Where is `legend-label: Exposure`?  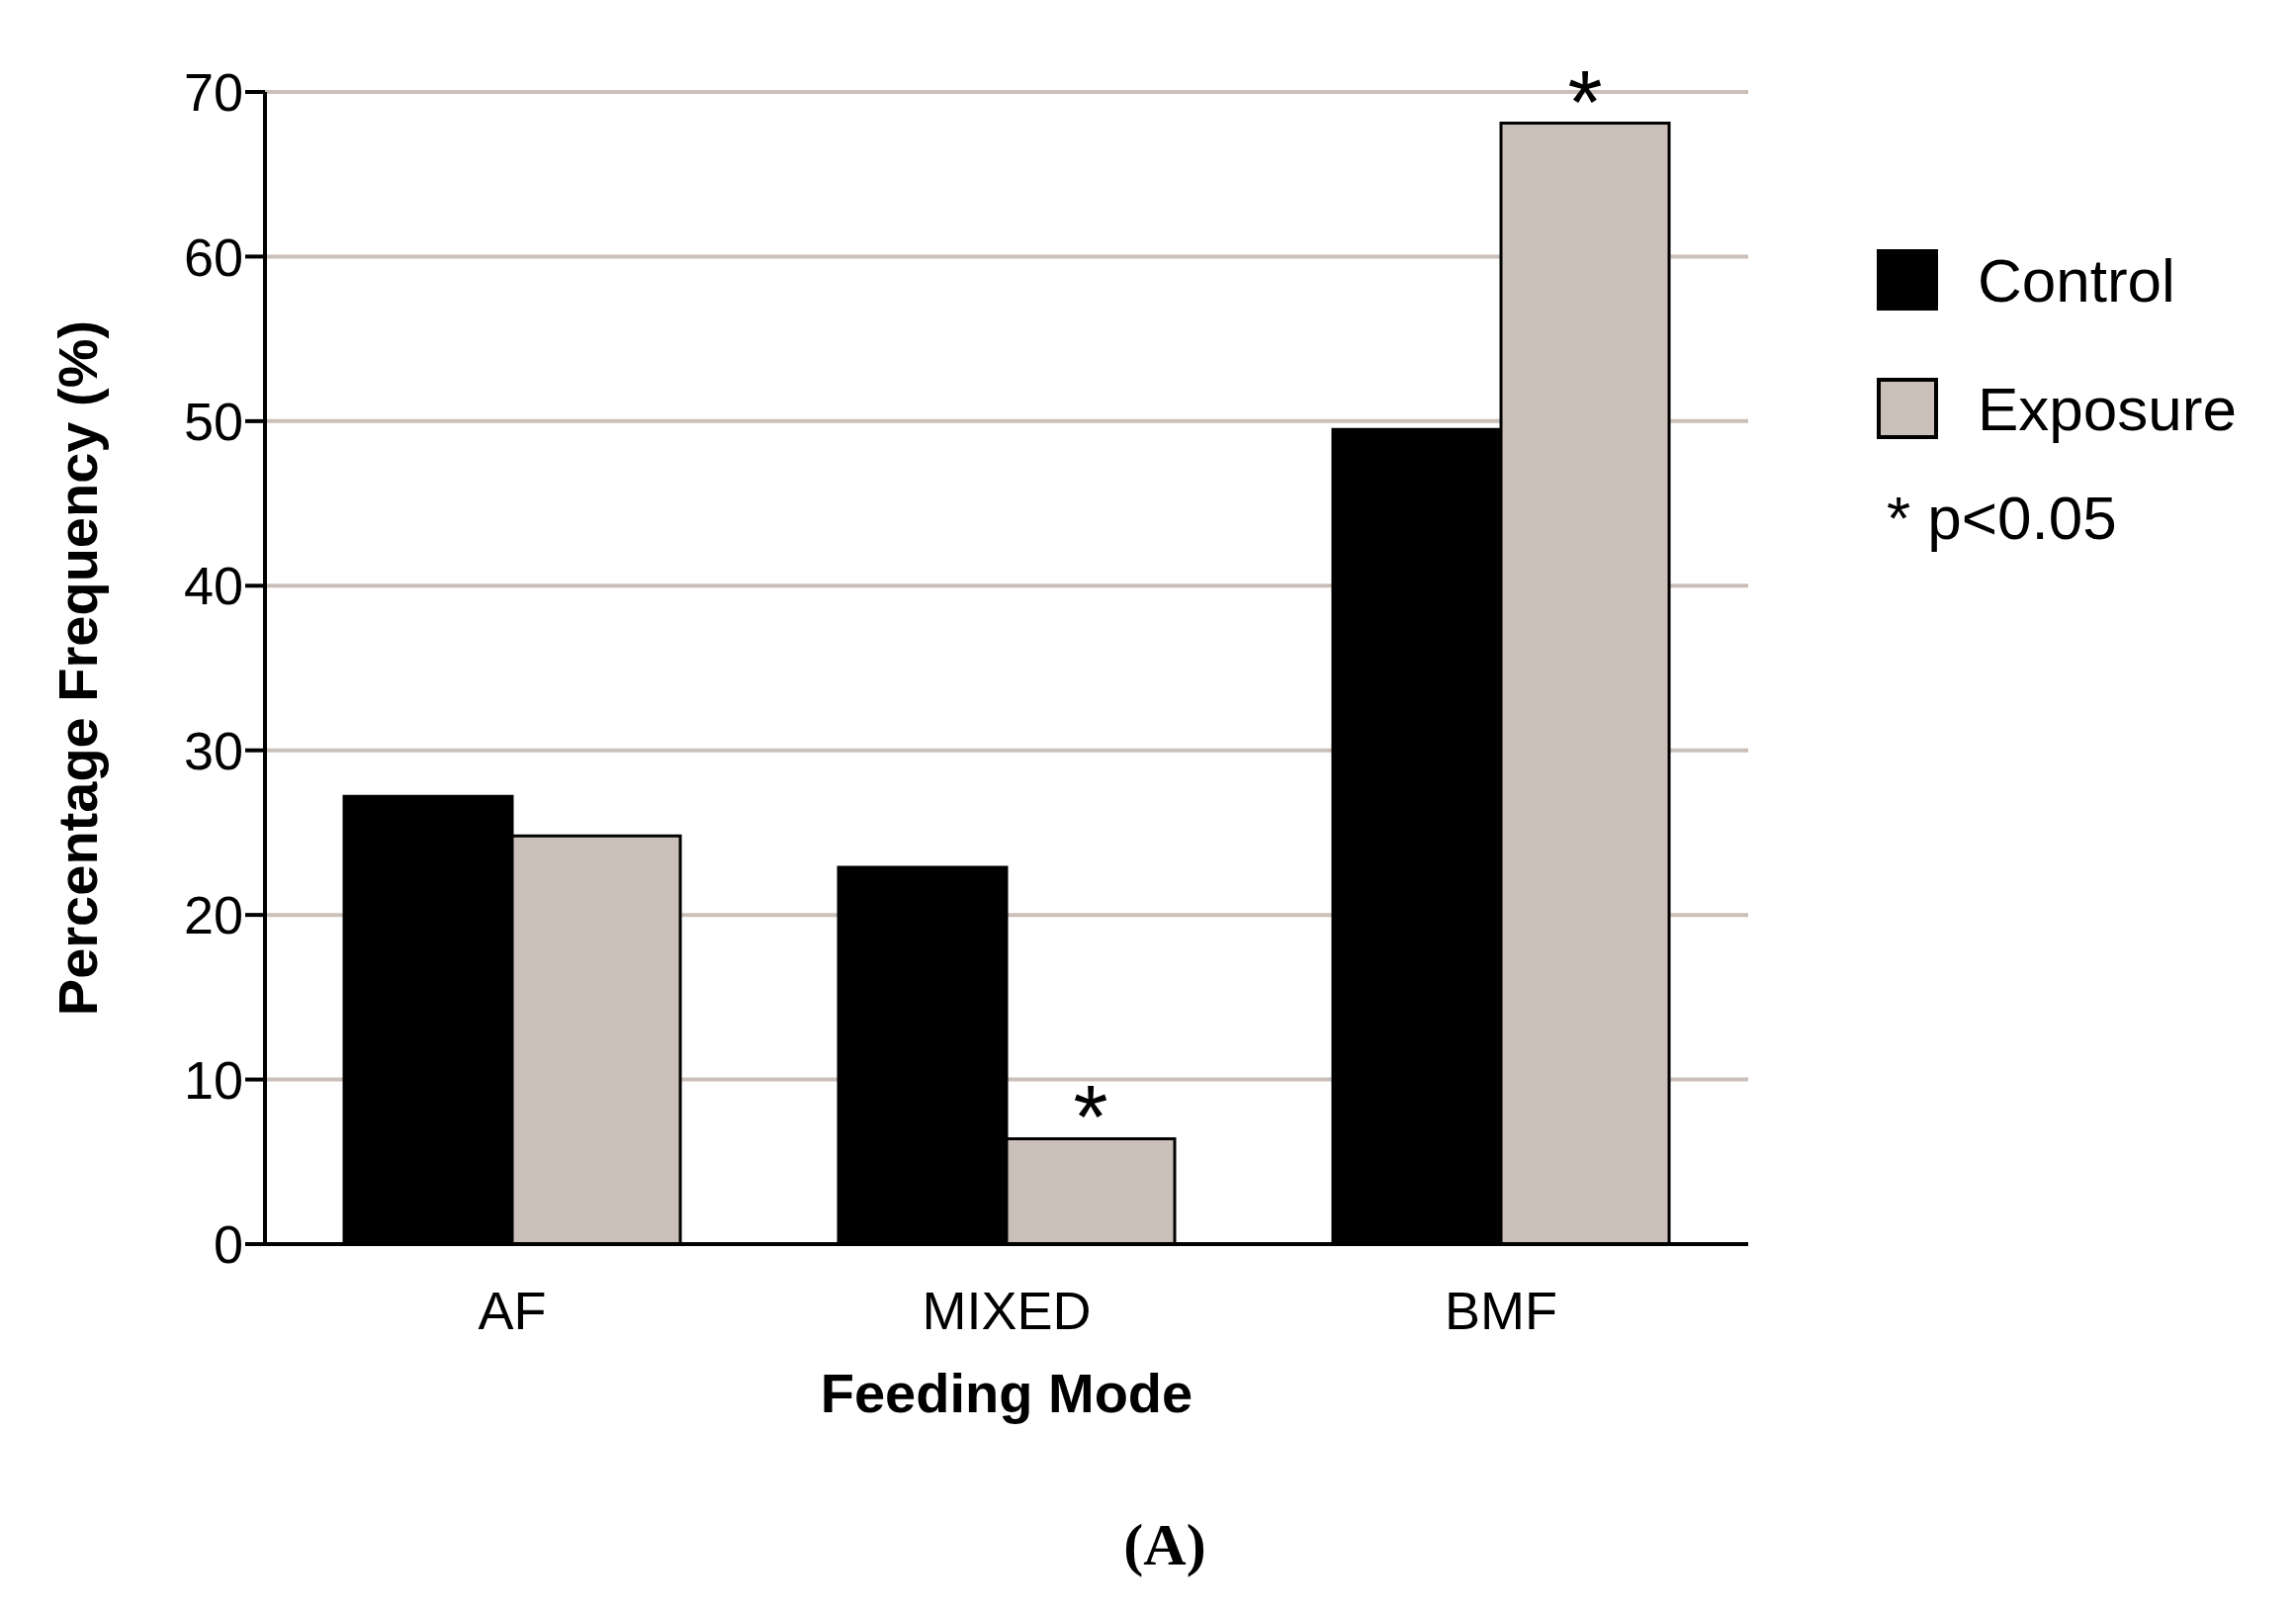
legend-label: Exposure is located at coordinates (2107, 408).